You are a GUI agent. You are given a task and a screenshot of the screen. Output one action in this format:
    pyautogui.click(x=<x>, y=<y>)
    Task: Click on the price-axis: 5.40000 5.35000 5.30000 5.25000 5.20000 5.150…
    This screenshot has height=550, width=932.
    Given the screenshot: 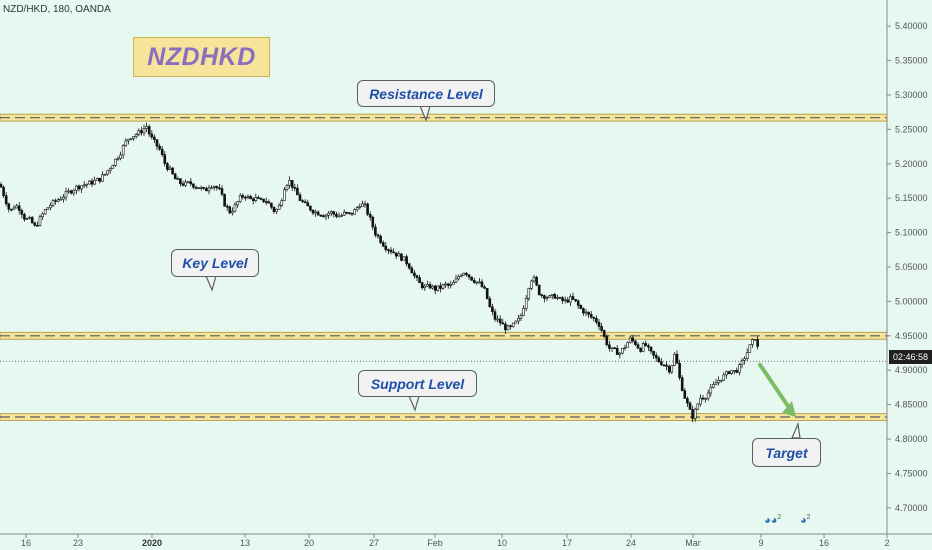 What is the action you would take?
    pyautogui.click(x=909, y=275)
    